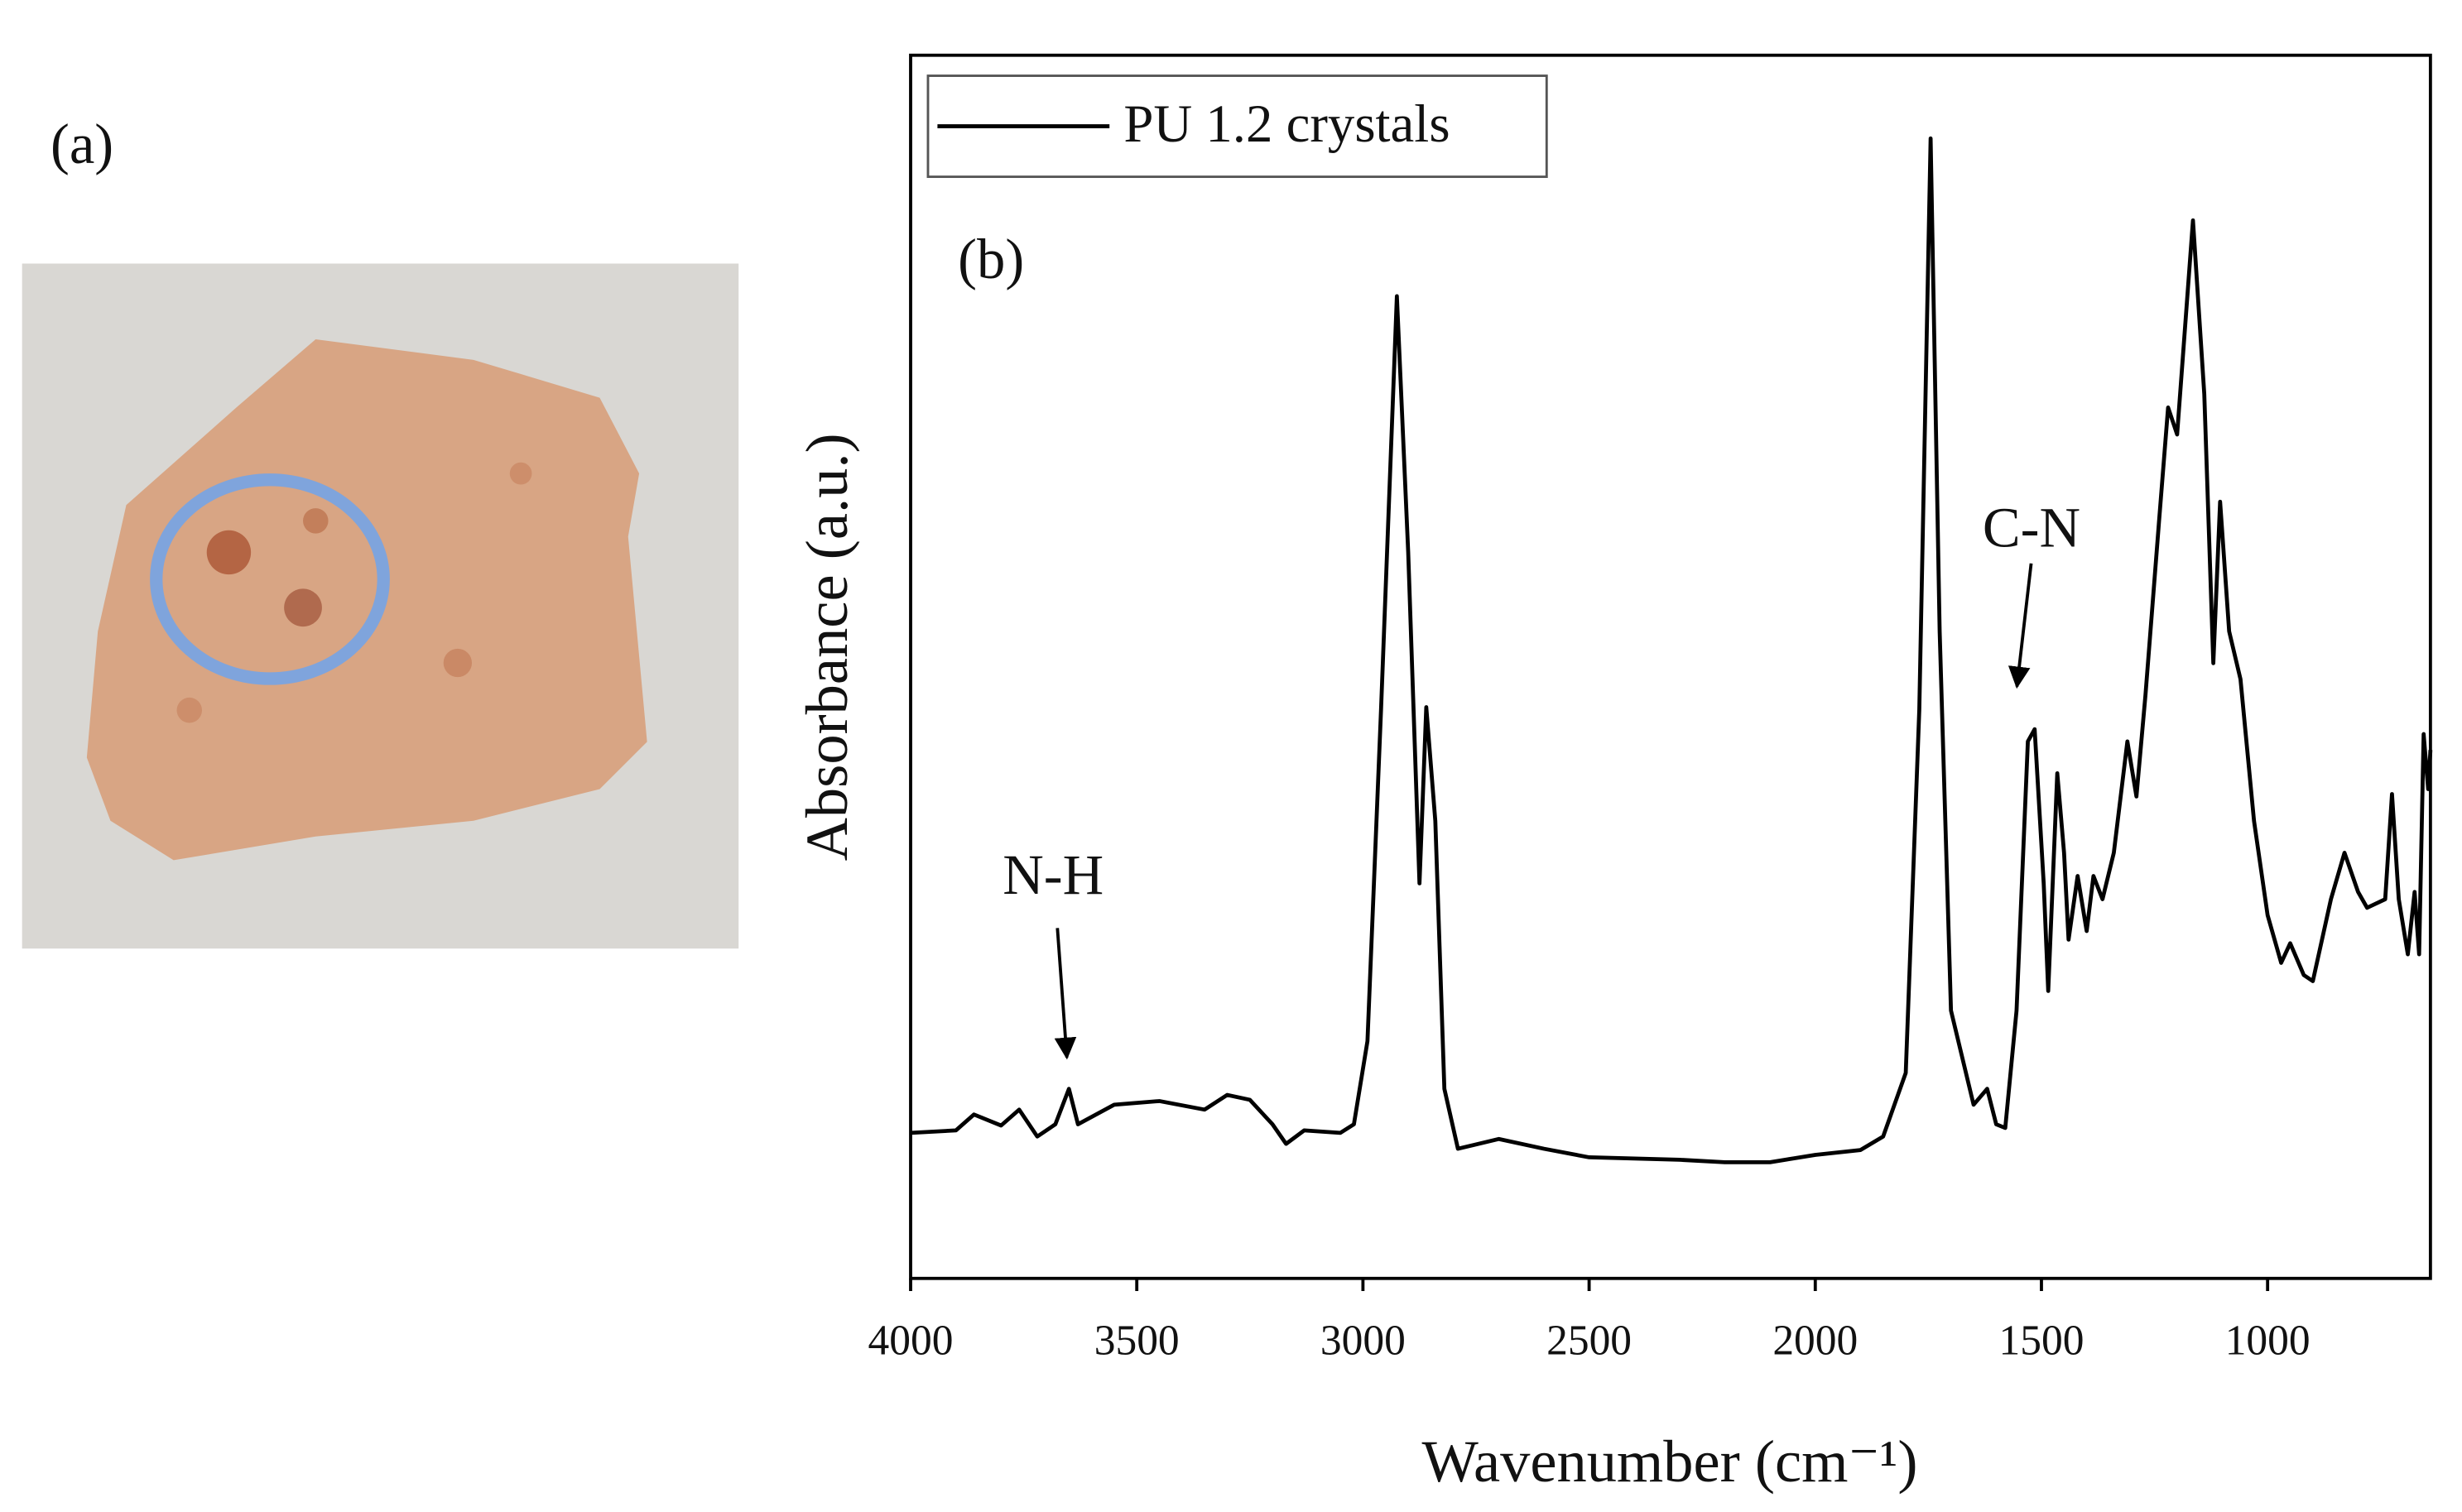 Image resolution: width=2462 pixels, height=1512 pixels. Describe the element at coordinates (1669, 1461) in the screenshot. I see `x-axis-label: Wavenumber (cm⁻¹)` at that location.